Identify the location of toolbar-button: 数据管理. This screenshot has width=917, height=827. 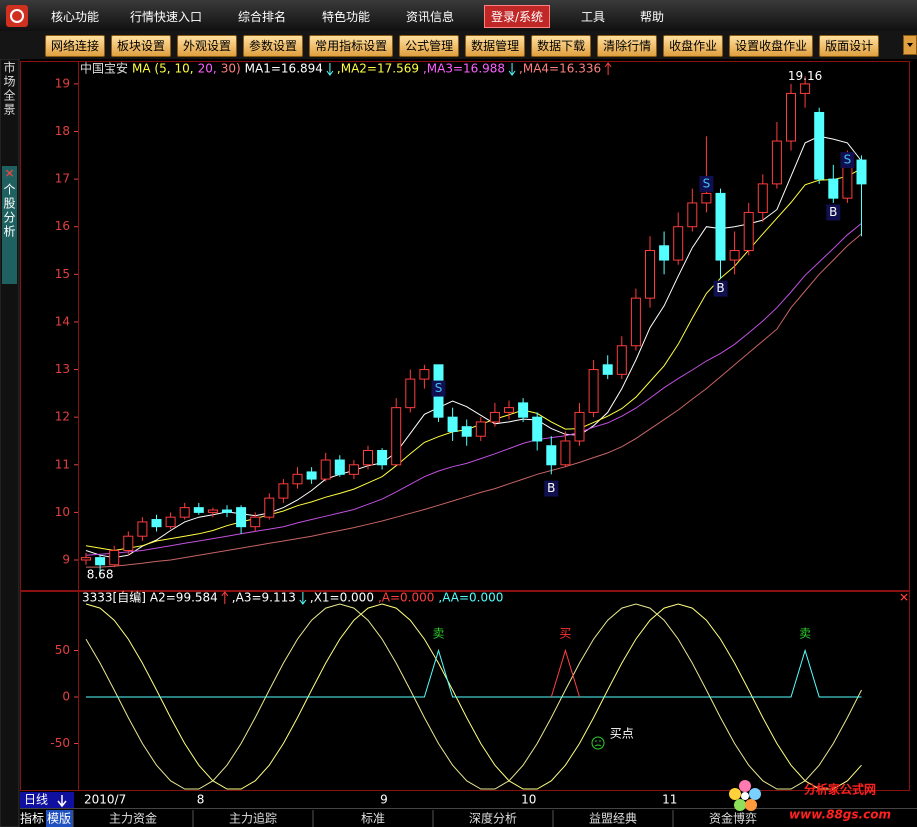
(495, 46).